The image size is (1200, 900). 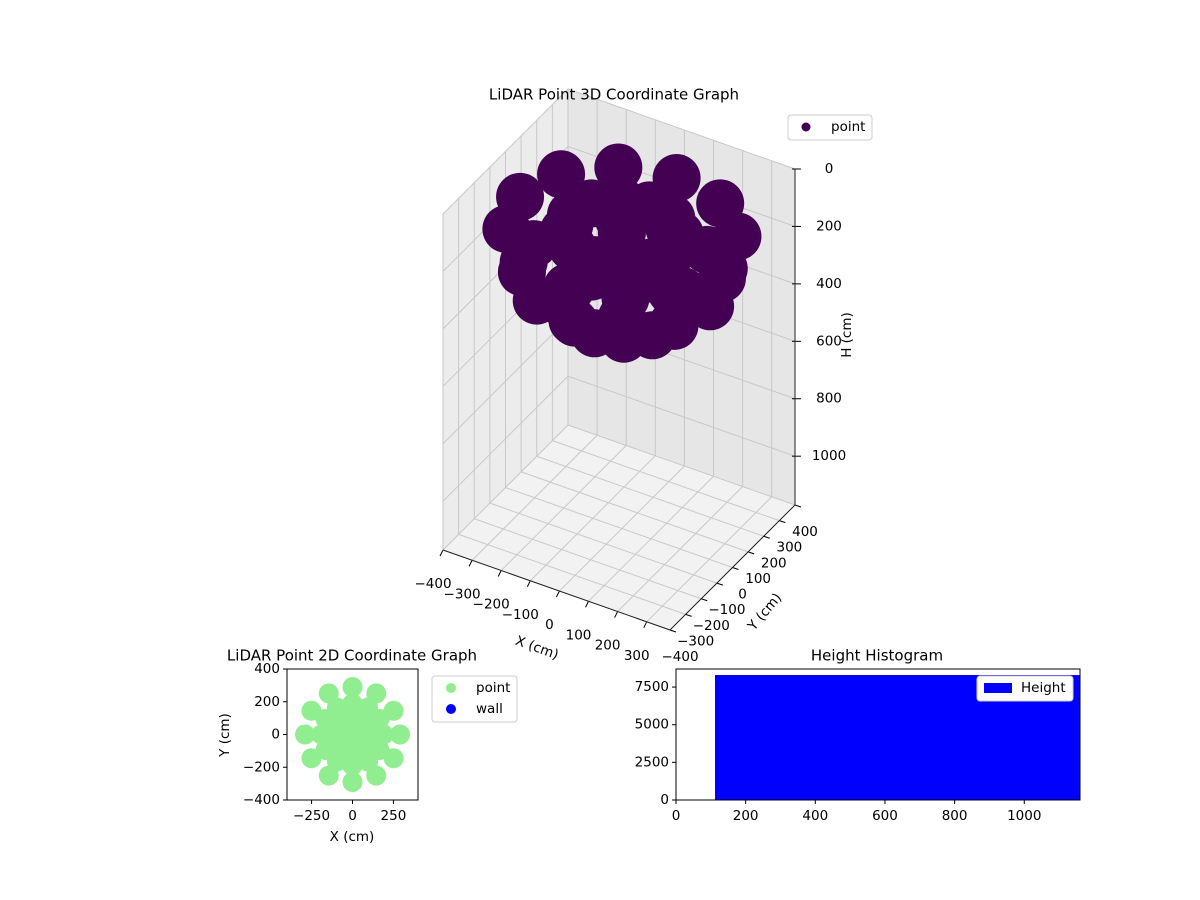 What do you see at coordinates (789, 548) in the screenshot?
I see `y-tick-label: 300` at bounding box center [789, 548].